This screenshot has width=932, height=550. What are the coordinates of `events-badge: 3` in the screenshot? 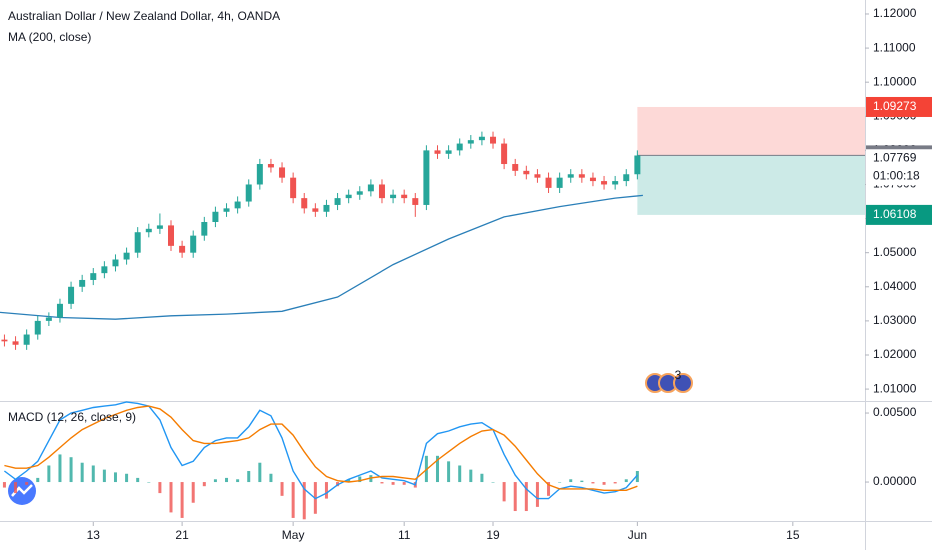 It's located at (669, 380).